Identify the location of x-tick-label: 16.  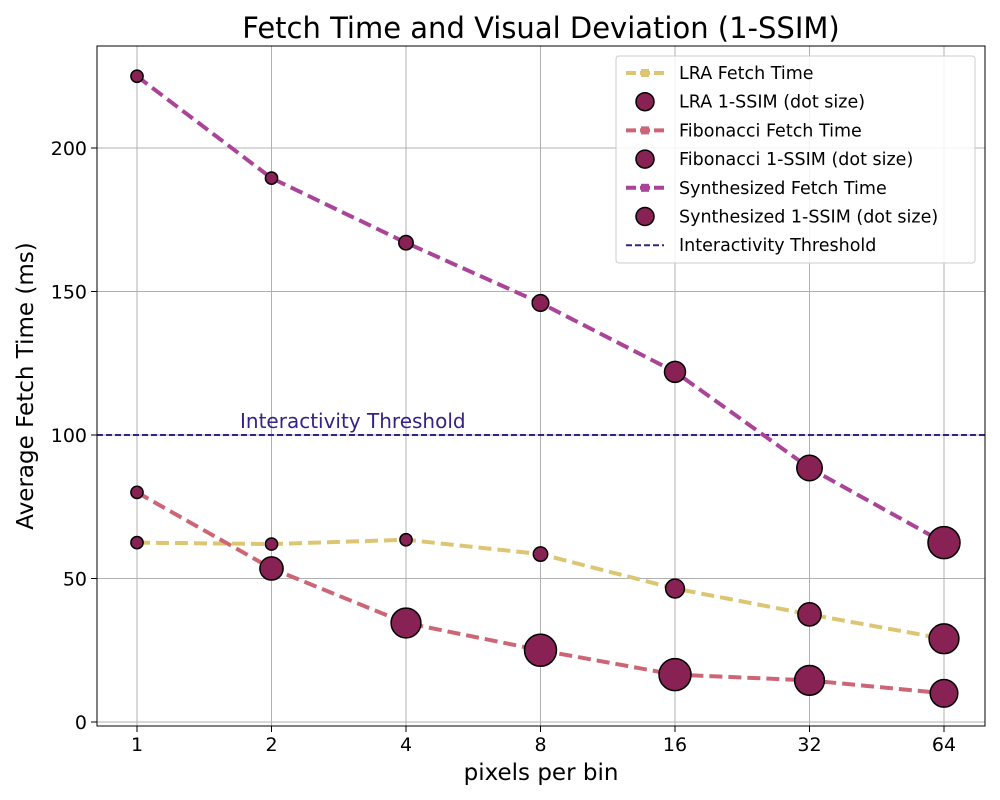
(675, 745).